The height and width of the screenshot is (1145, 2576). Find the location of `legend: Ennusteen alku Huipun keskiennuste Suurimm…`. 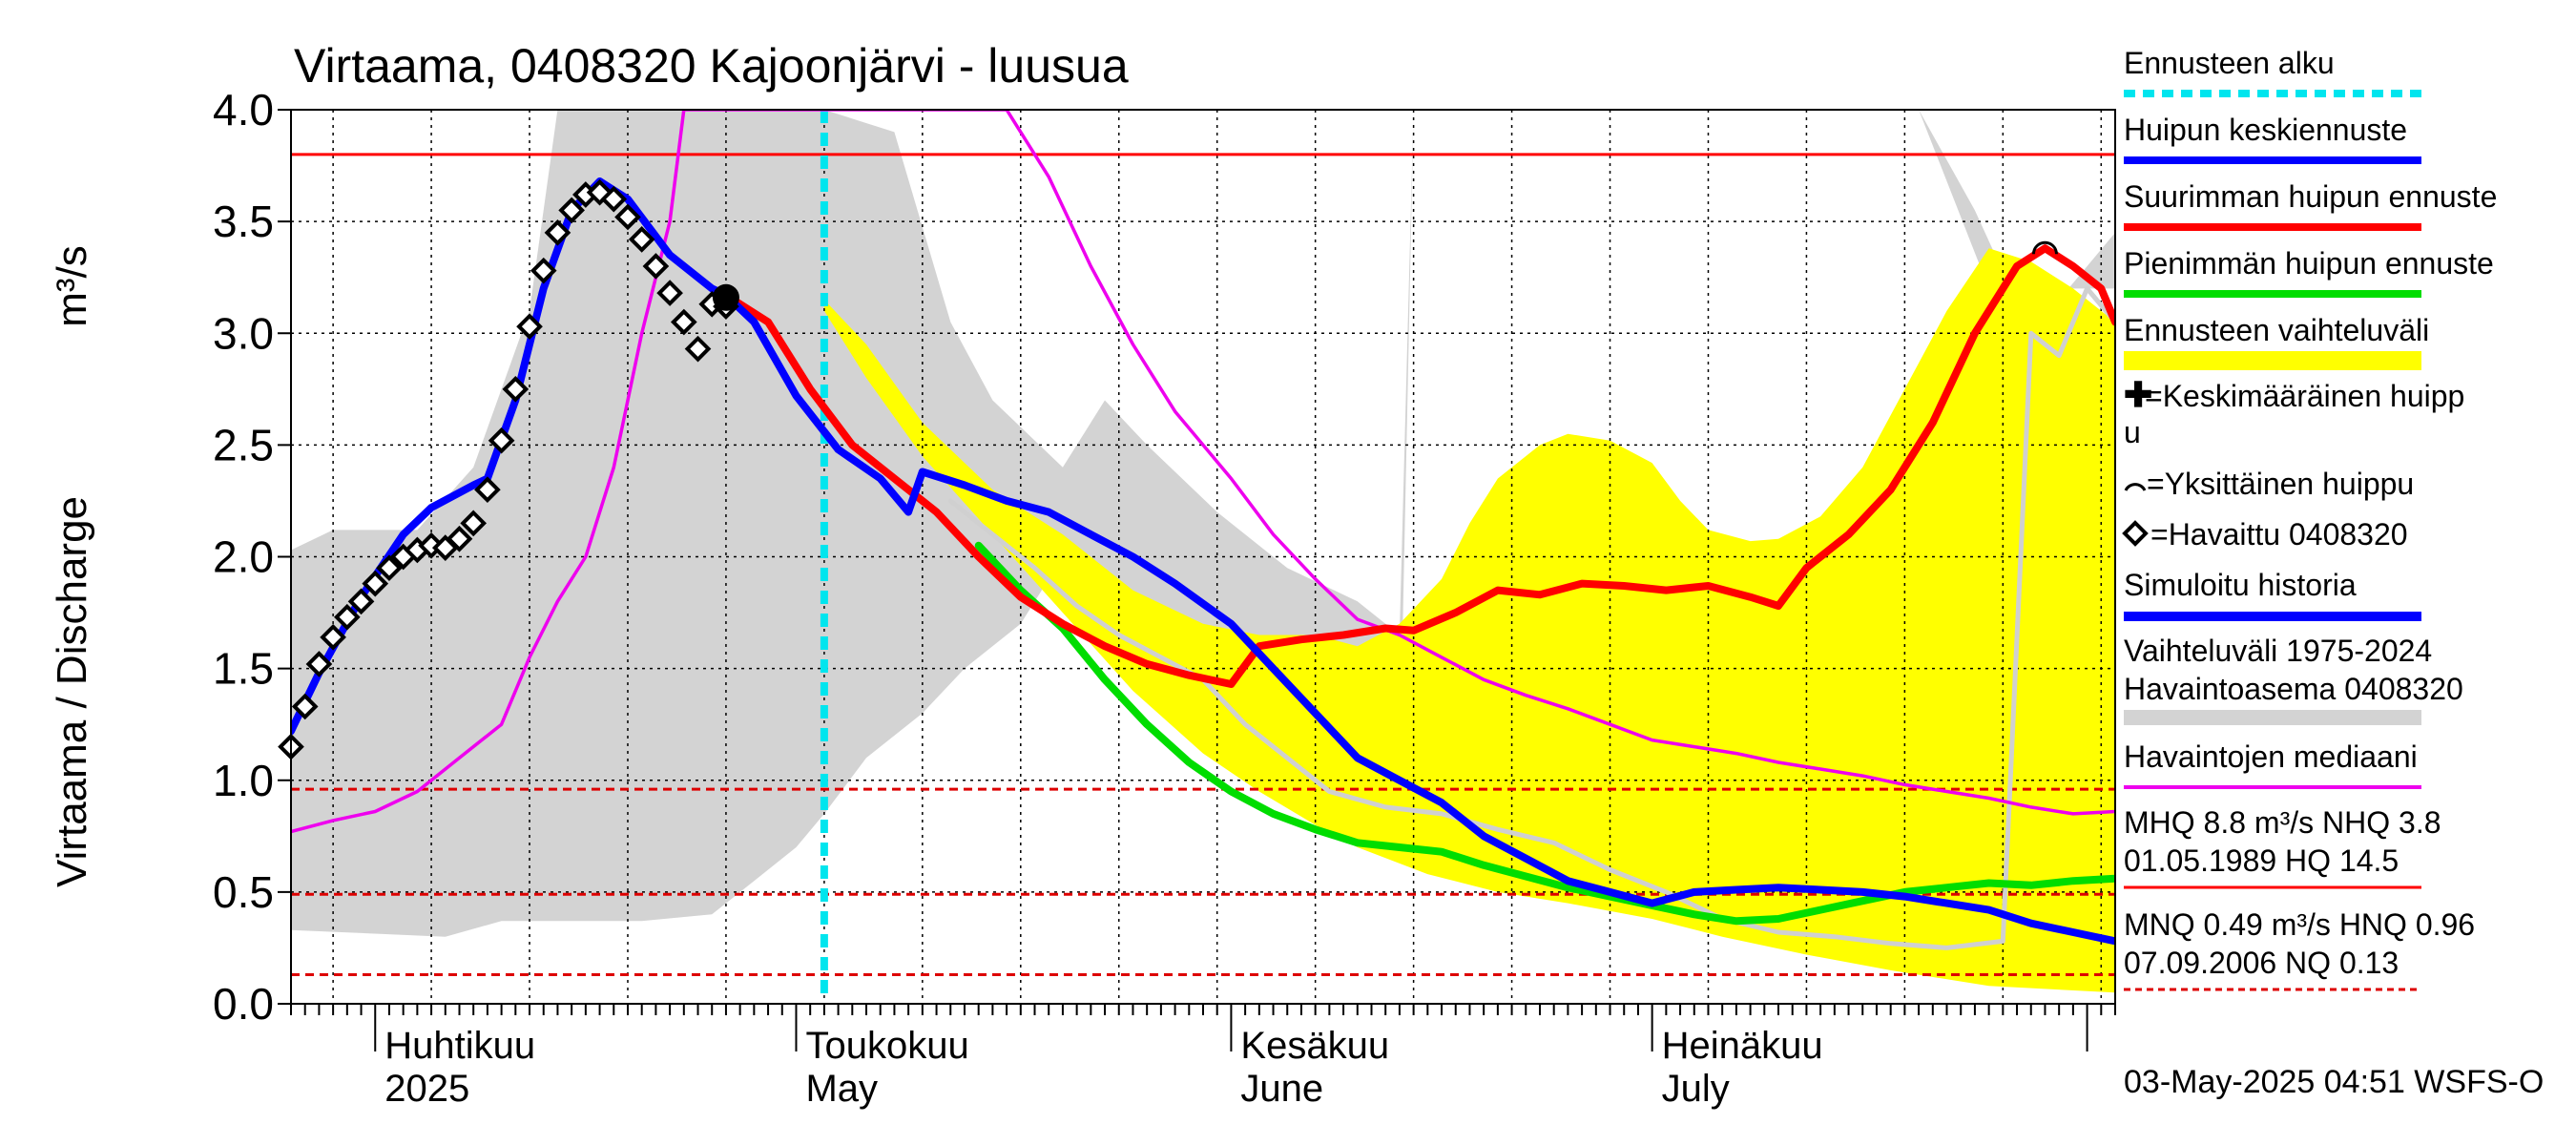

legend: Ennusteen alku Huipun keskiennuste Suurimm… is located at coordinates (2309, 518).